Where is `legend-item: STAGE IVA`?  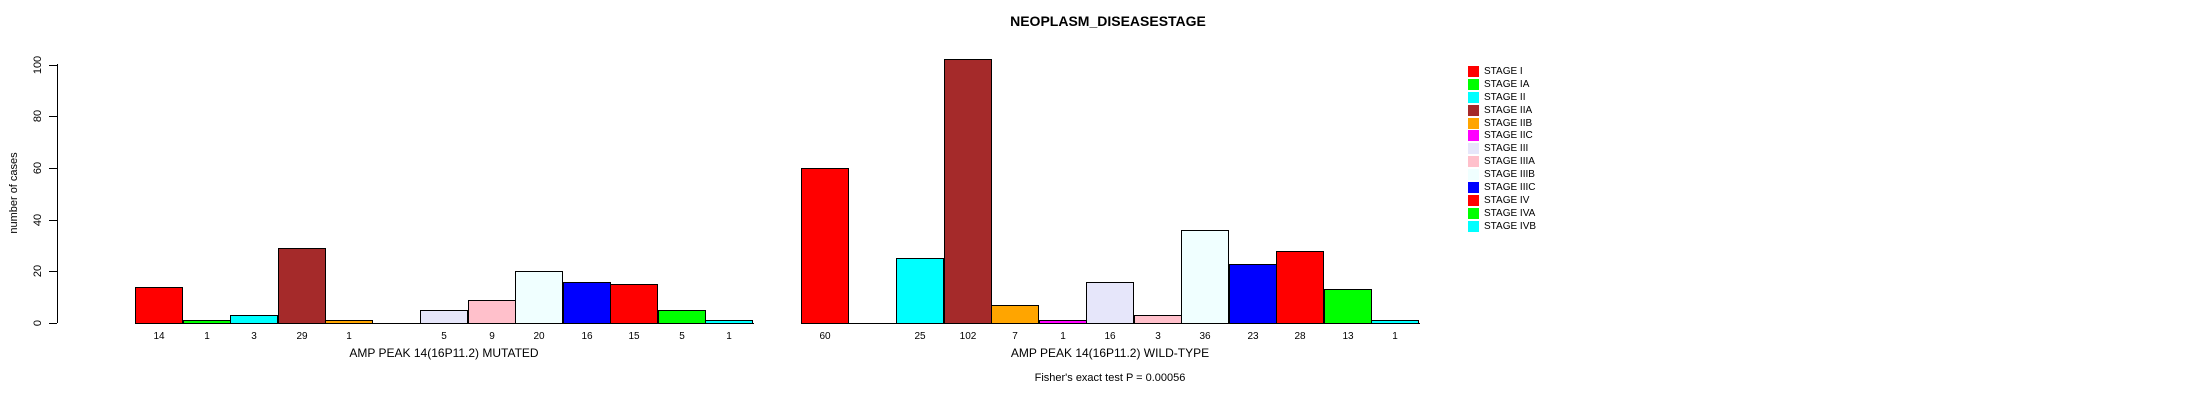 legend-item: STAGE IVA is located at coordinates (1502, 213).